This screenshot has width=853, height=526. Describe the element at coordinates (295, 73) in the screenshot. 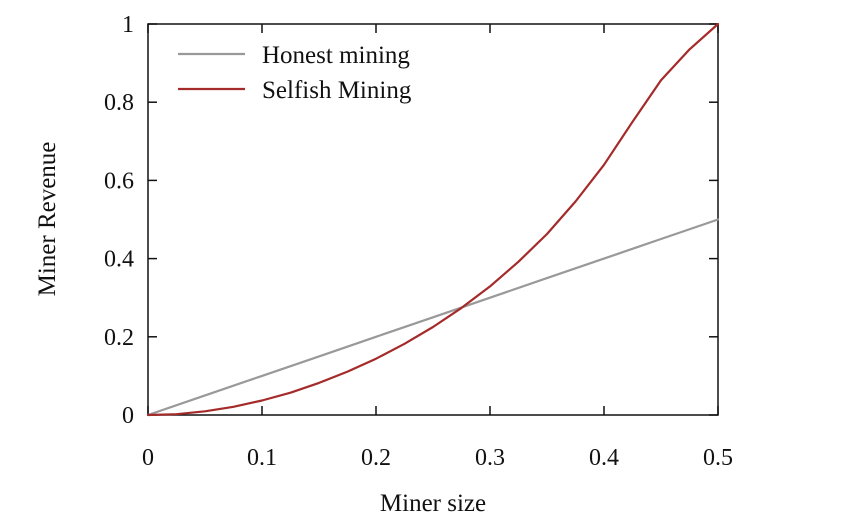

I see `legend: Honest mining Selfish Mining` at that location.